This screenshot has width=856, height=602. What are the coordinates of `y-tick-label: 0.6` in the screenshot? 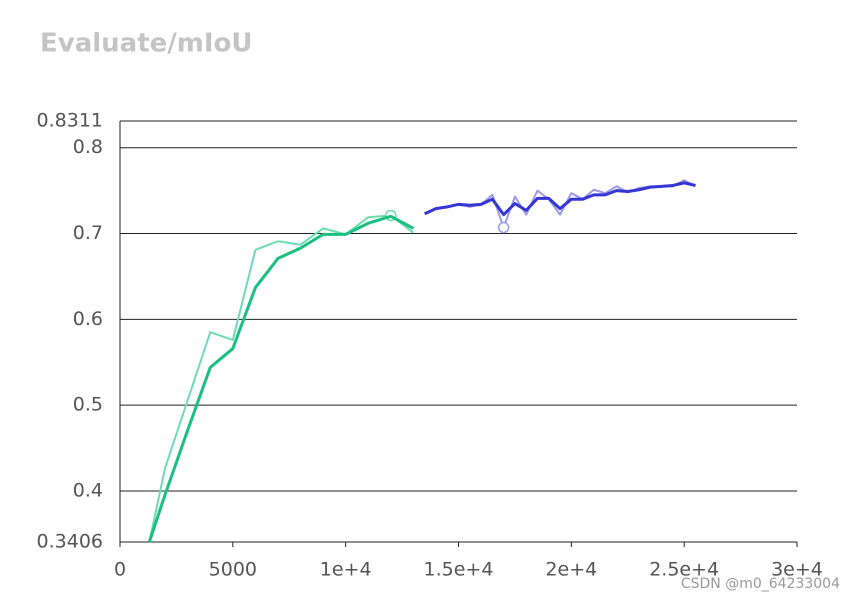 It's located at (88, 319).